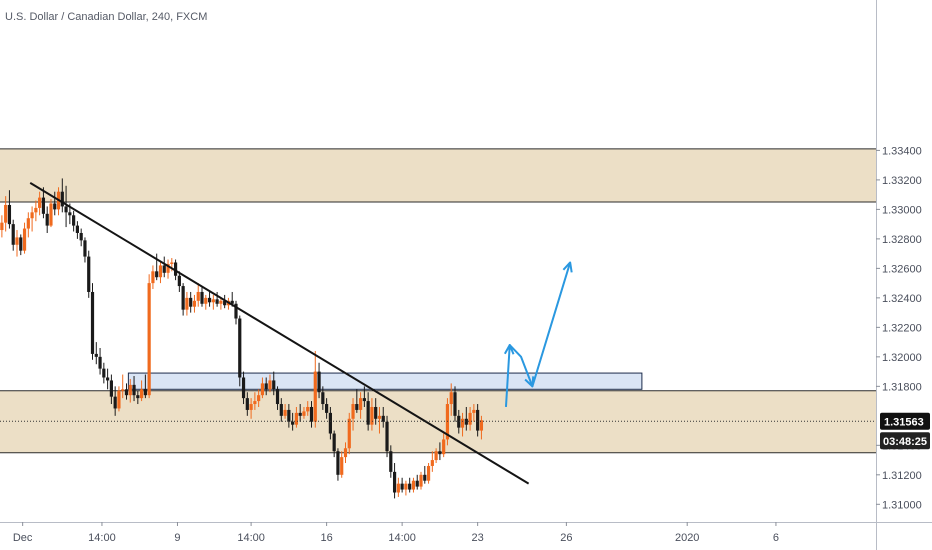 This screenshot has width=932, height=550. I want to click on projection-arrow-layer, so click(538, 334).